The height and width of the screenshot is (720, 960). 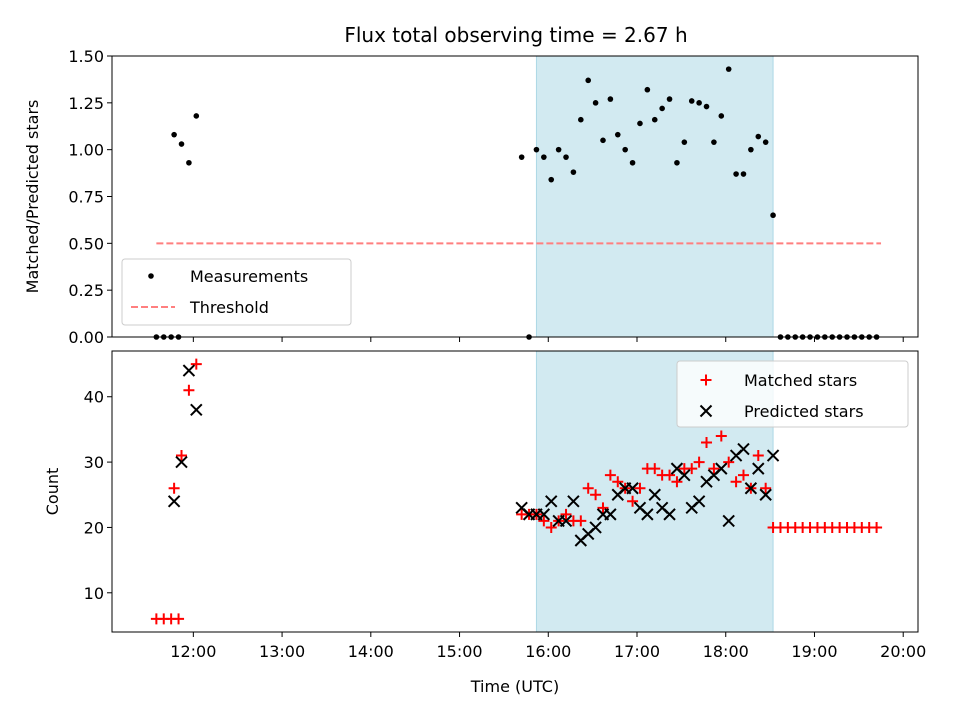 What do you see at coordinates (86, 56) in the screenshot?
I see `top-ytick-label: 1.50` at bounding box center [86, 56].